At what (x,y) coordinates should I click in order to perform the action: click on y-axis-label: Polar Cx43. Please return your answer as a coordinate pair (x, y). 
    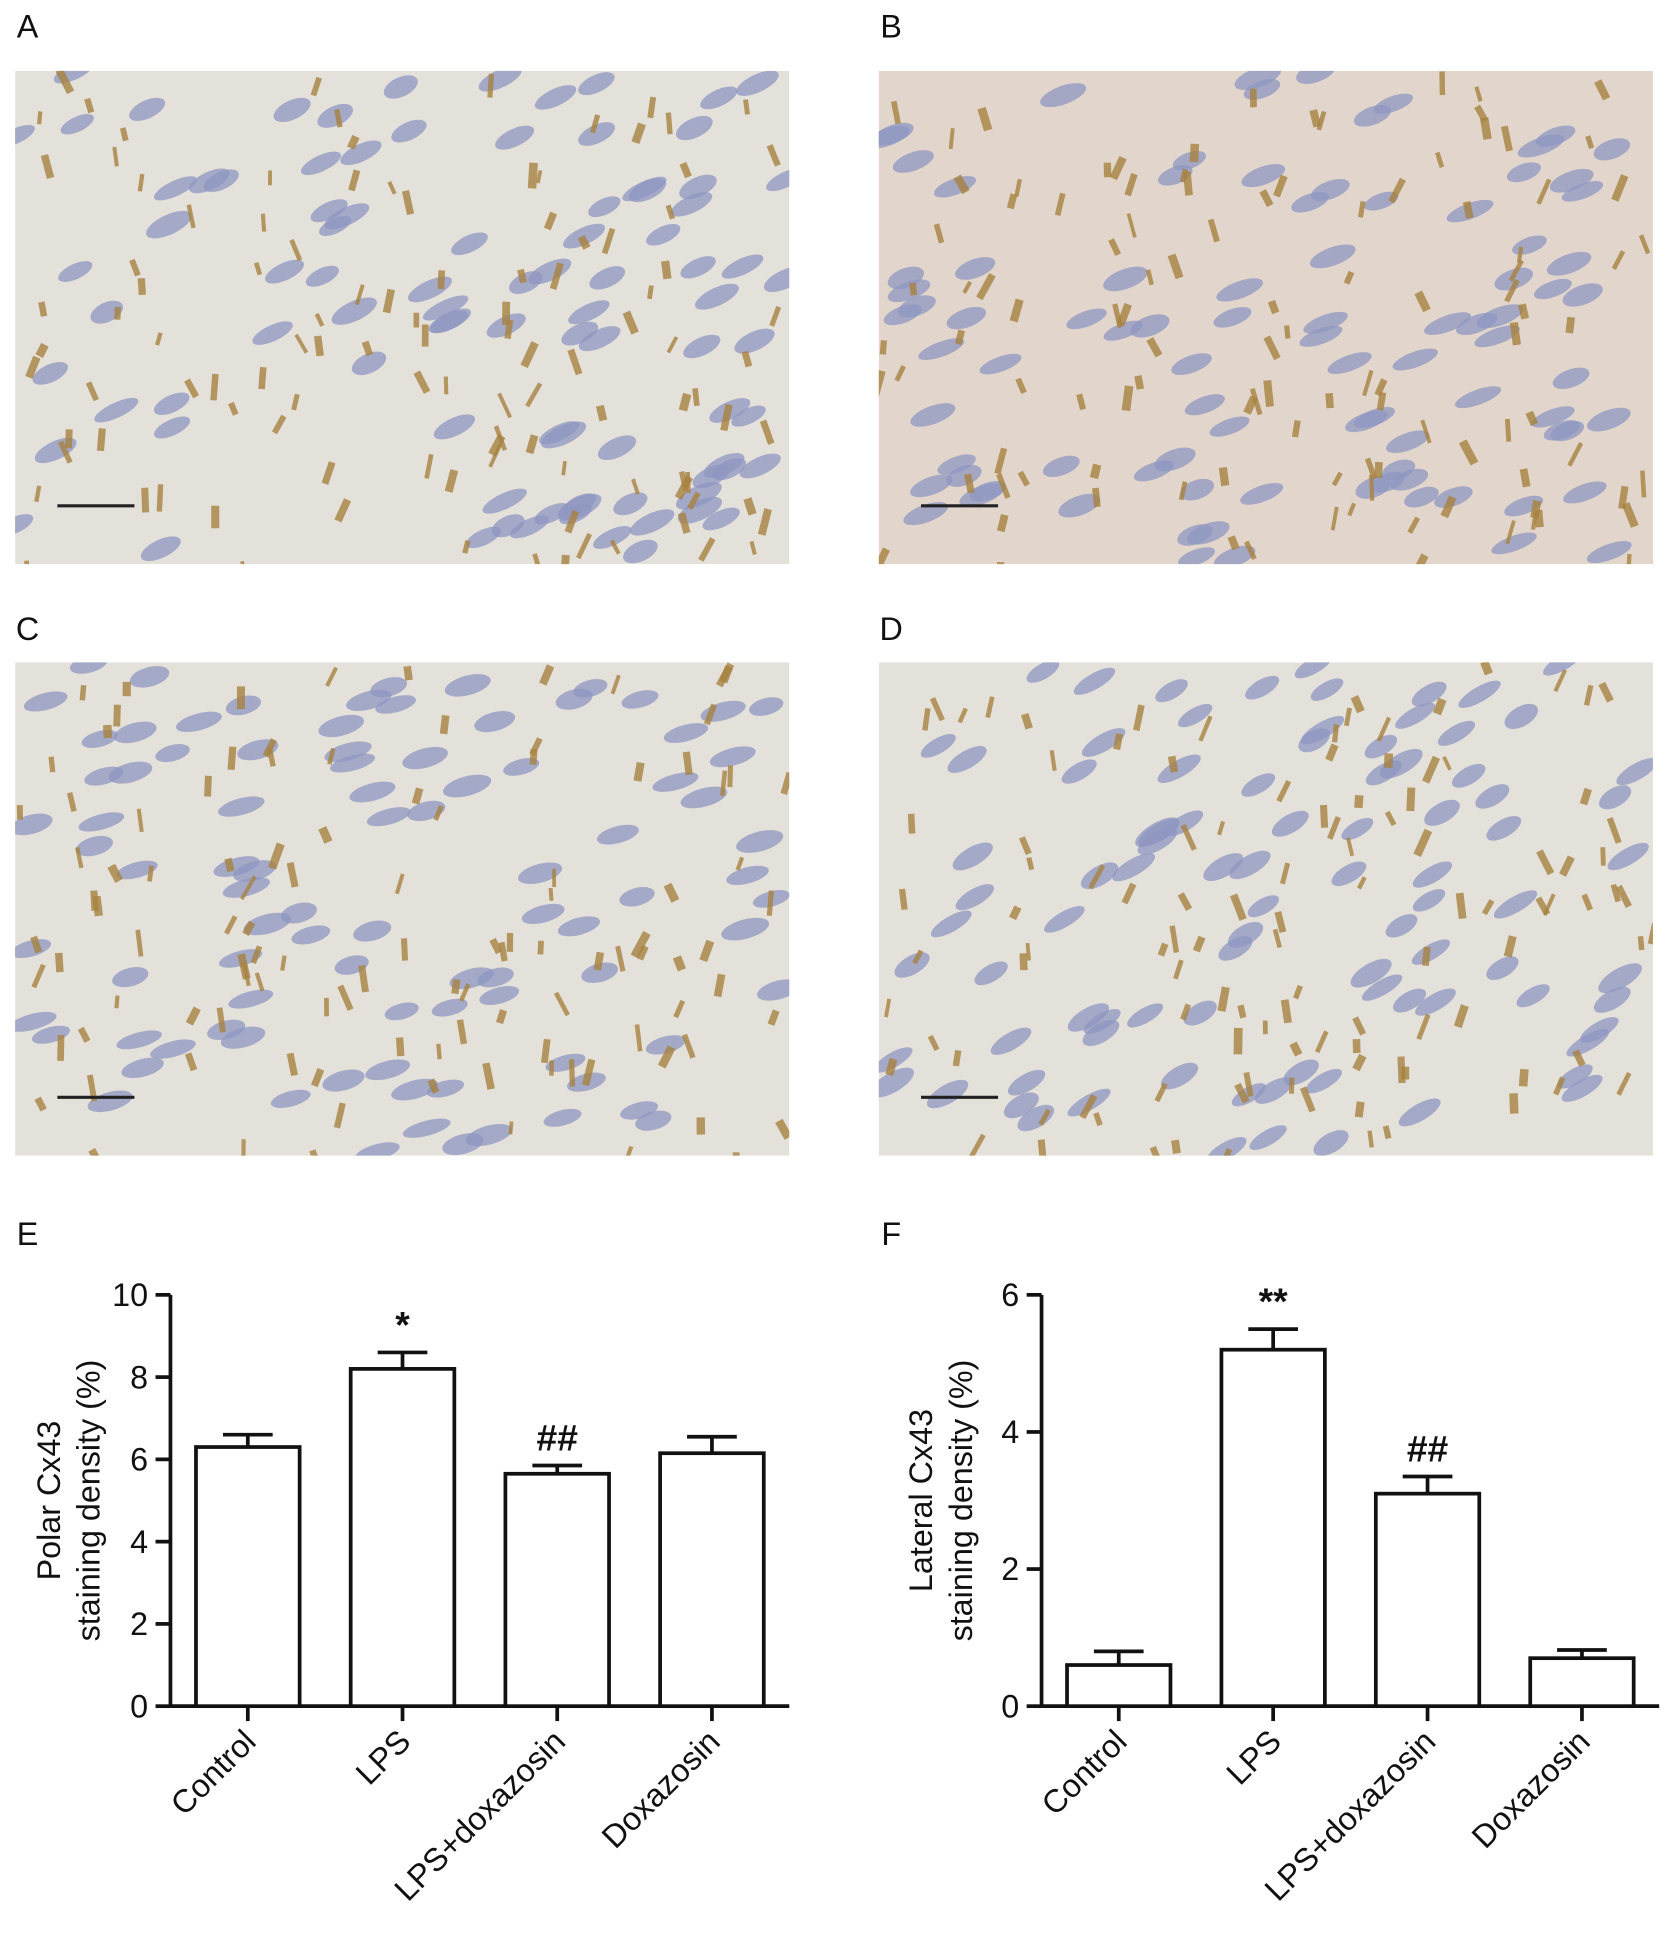
    Looking at the image, I should click on (49, 1501).